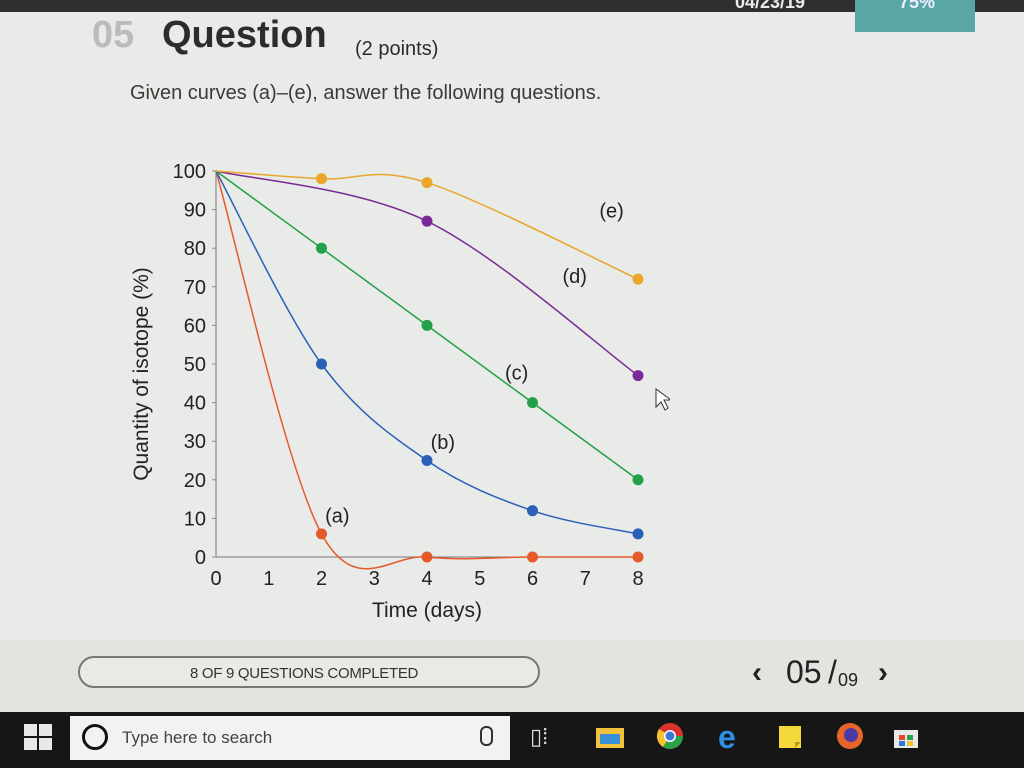 The width and height of the screenshot is (1024, 768). Describe the element at coordinates (915, 16) in the screenshot. I see `score-badge: 75%` at that location.